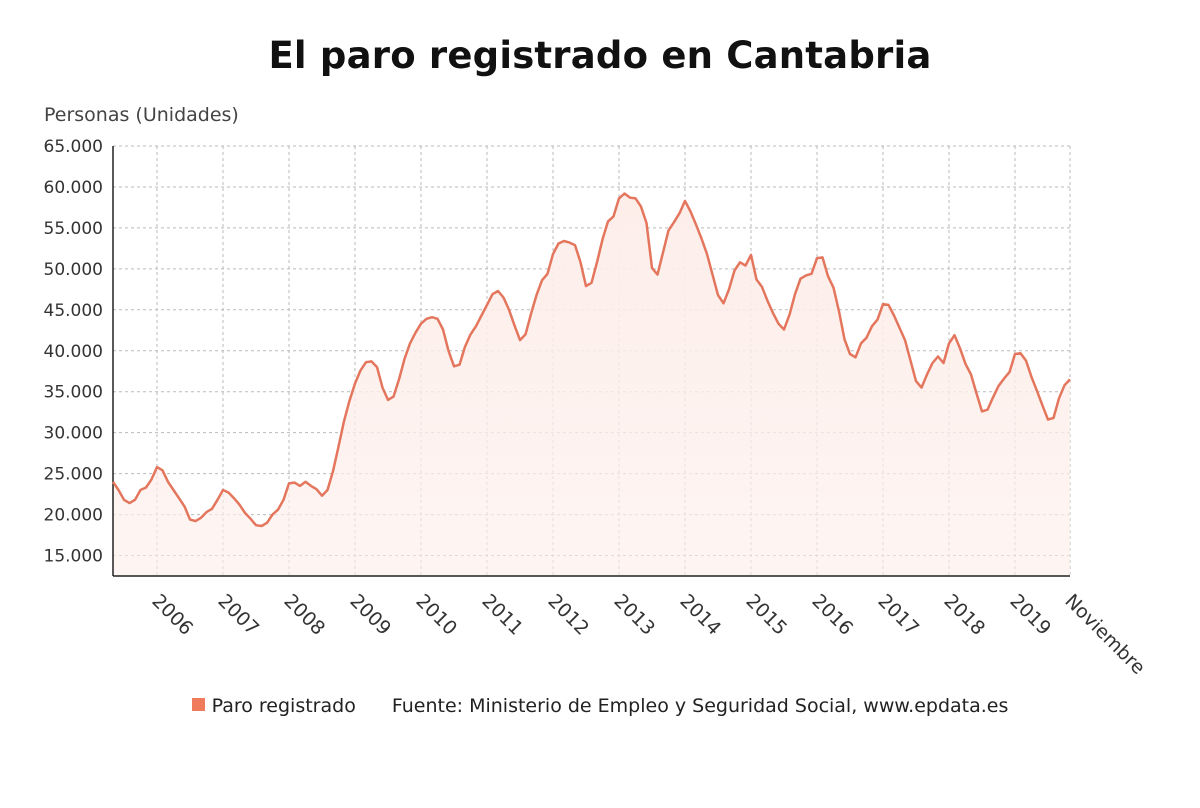 Image resolution: width=1200 pixels, height=808 pixels. Describe the element at coordinates (198, 704) in the screenshot. I see `legend-swatch` at that location.